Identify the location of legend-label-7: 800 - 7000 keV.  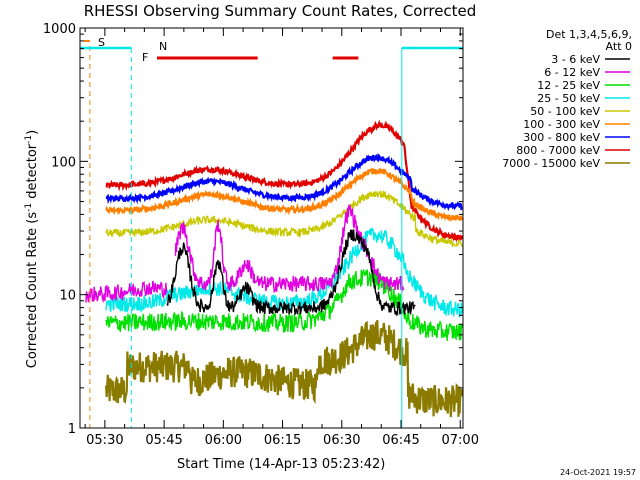
(558, 150).